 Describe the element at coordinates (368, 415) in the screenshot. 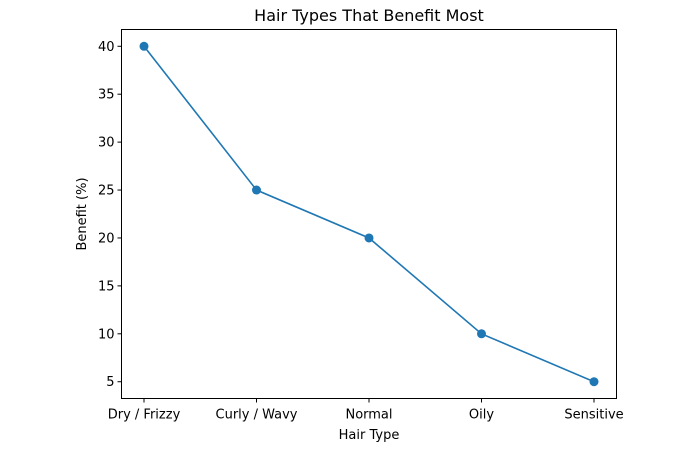

I see `x-tick-label: Normal` at that location.